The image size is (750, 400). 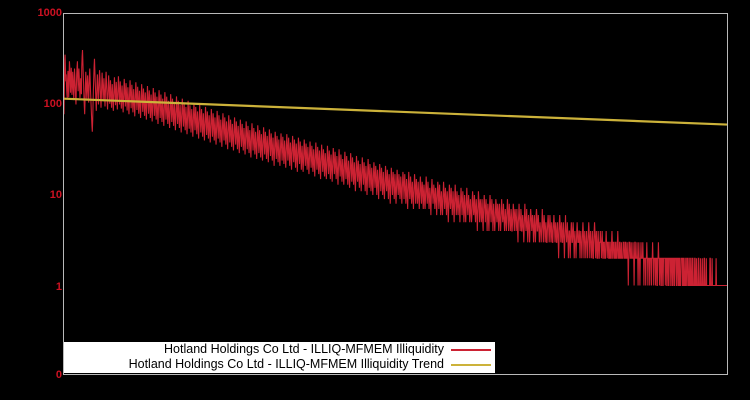 What do you see at coordinates (58, 375) in the screenshot?
I see `y-axis-tick-0: 0` at bounding box center [58, 375].